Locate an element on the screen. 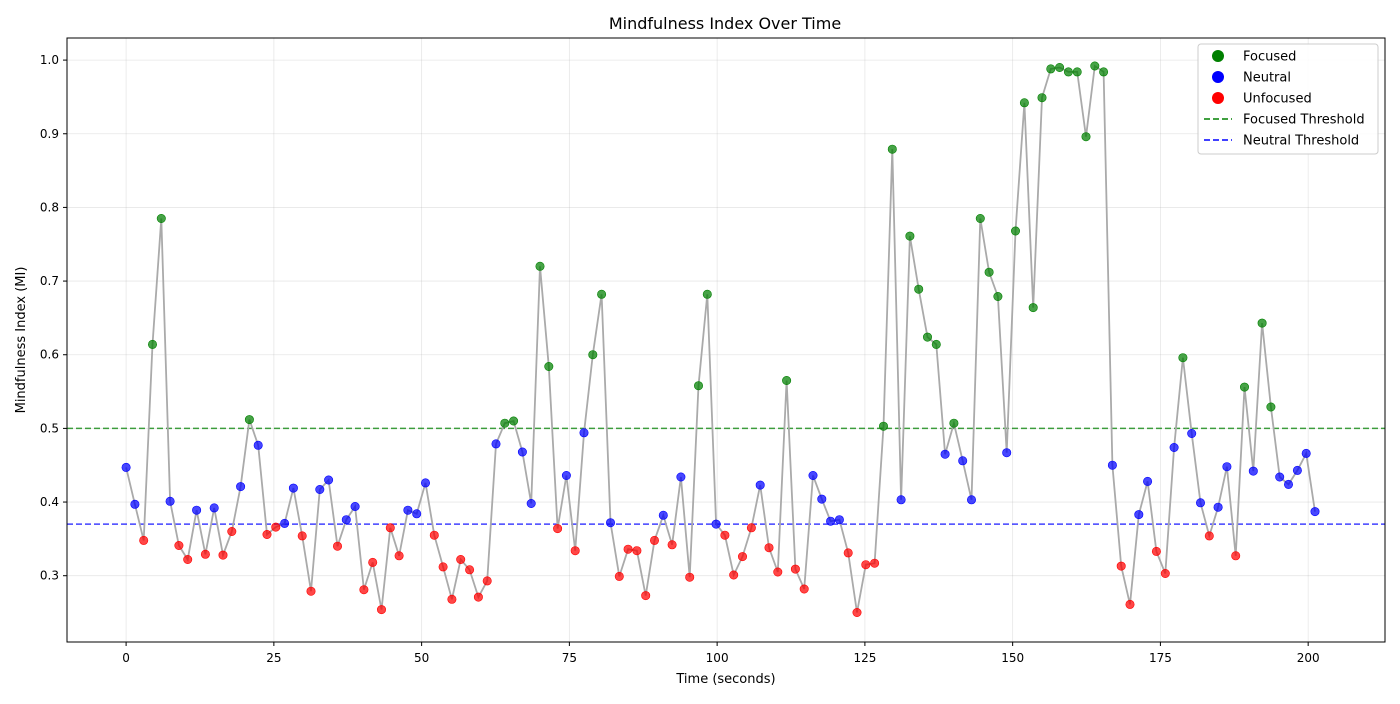 This screenshot has height=704, width=1400. x-tick-label-1: 25 is located at coordinates (273, 658).